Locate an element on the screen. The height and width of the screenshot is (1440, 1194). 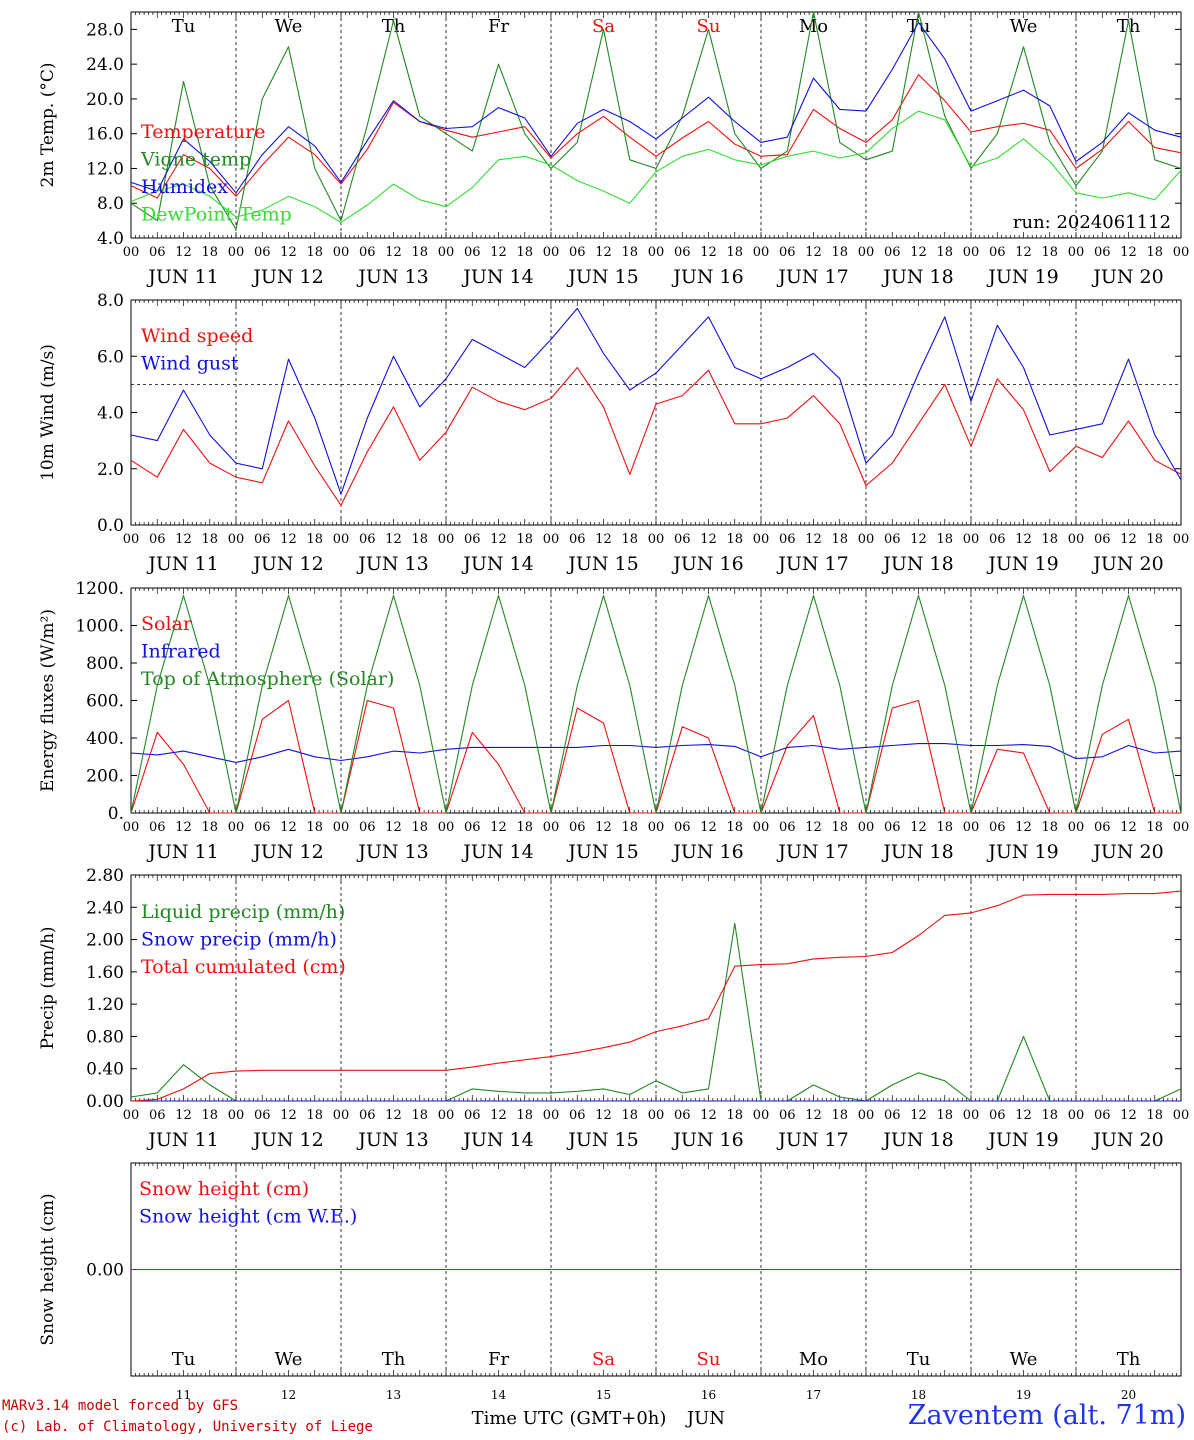
legend-entry: Snow precip (mm/h) is located at coordinates (239, 940).